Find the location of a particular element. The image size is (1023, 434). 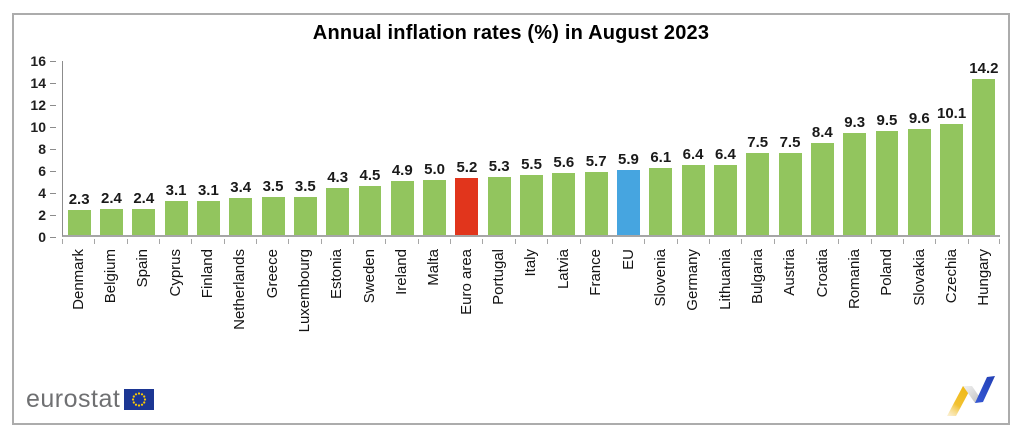

bar-austria is located at coordinates (790, 193).